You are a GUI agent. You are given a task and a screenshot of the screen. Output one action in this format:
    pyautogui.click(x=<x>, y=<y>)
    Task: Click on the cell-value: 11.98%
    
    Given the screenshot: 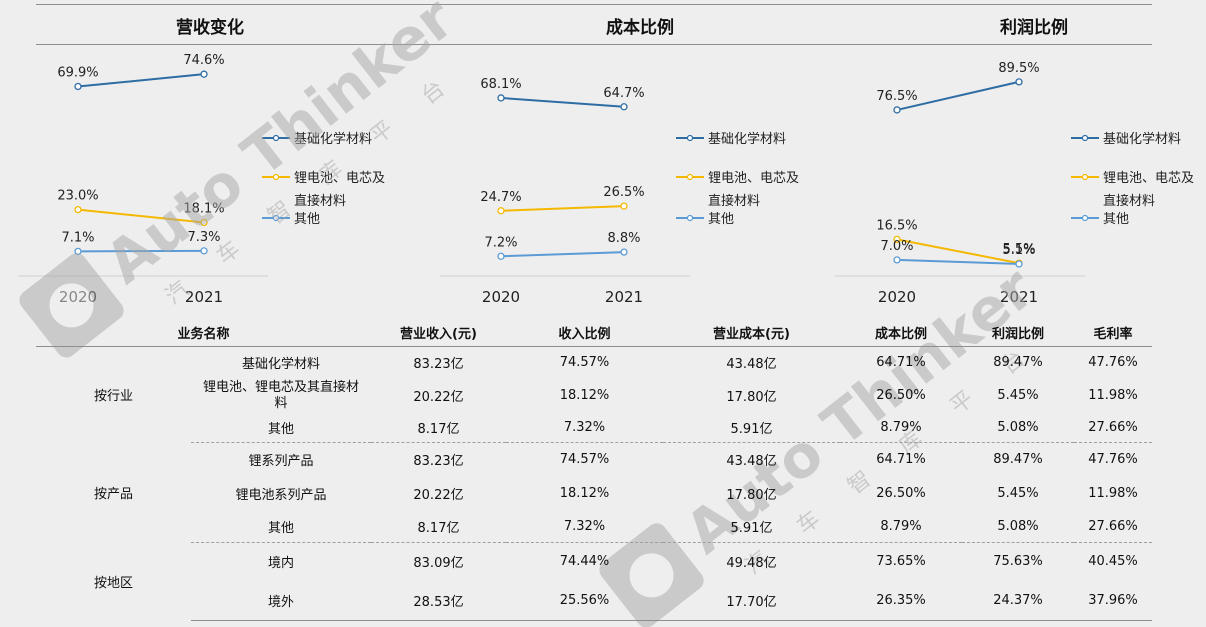 What is the action you would take?
    pyautogui.click(x=1113, y=493)
    